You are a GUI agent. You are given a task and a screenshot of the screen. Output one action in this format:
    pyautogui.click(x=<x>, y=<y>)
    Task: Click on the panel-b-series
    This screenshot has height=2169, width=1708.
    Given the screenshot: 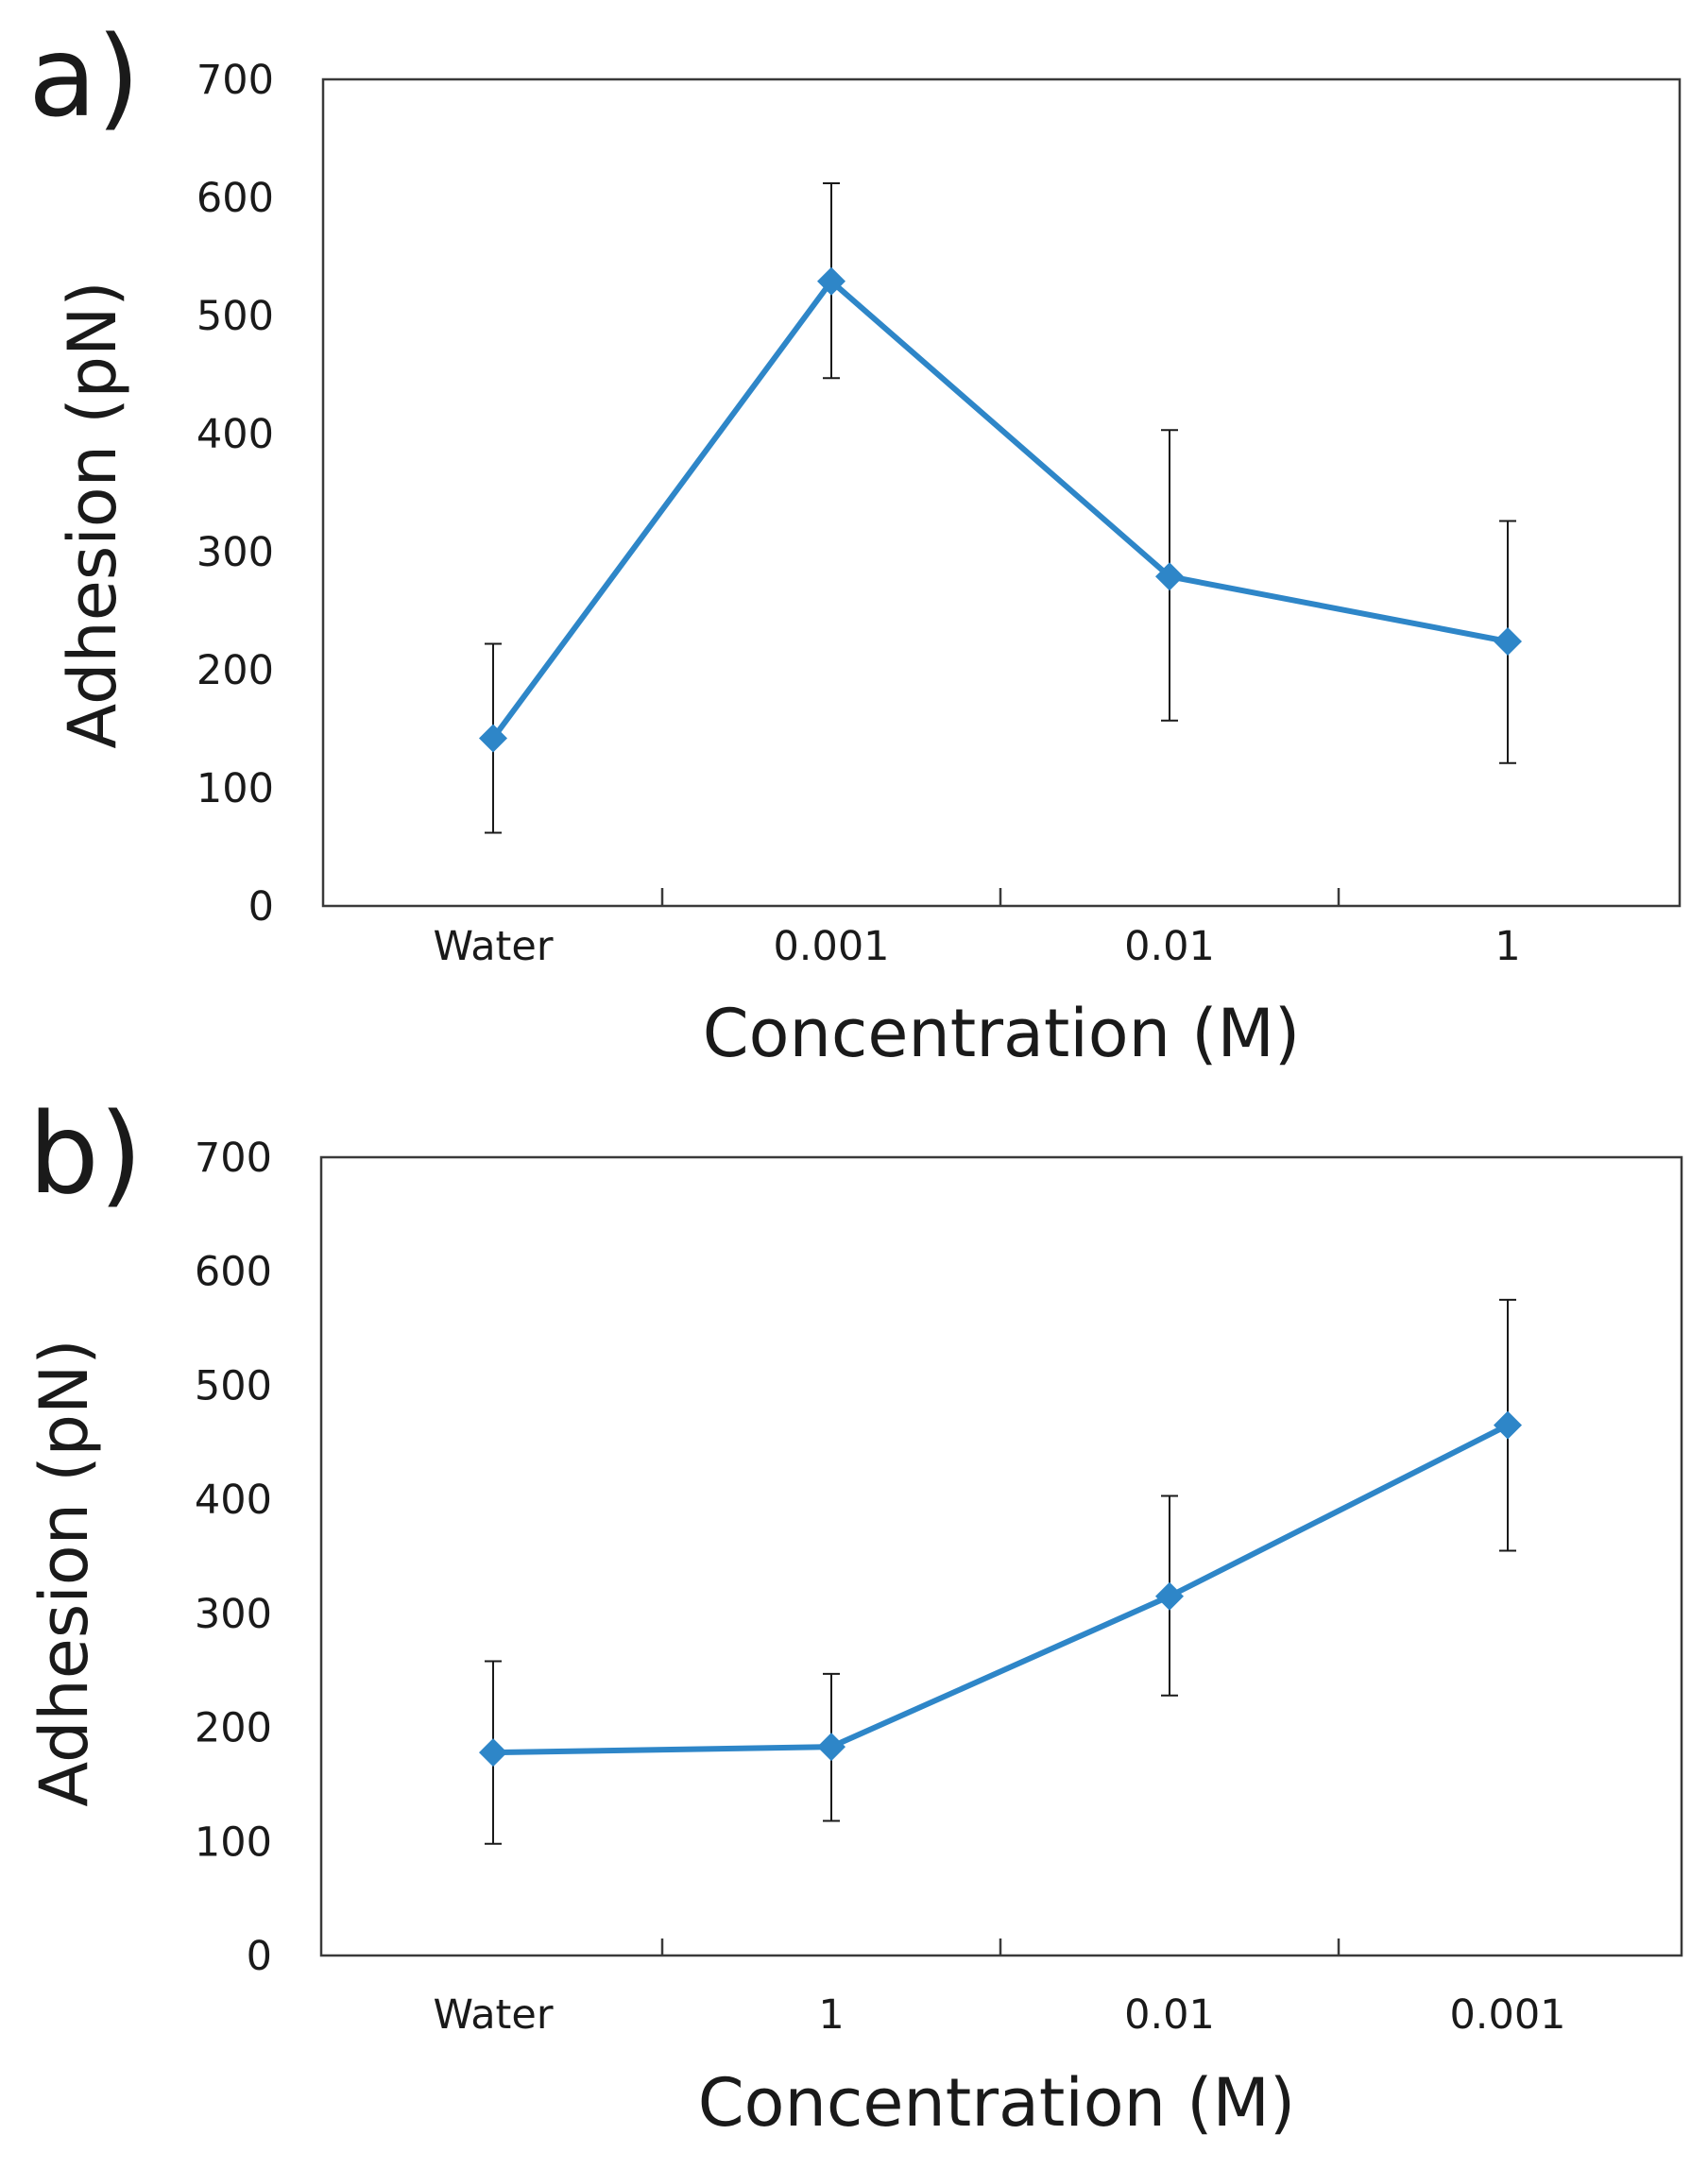 What is the action you would take?
    pyautogui.click(x=1000, y=1589)
    